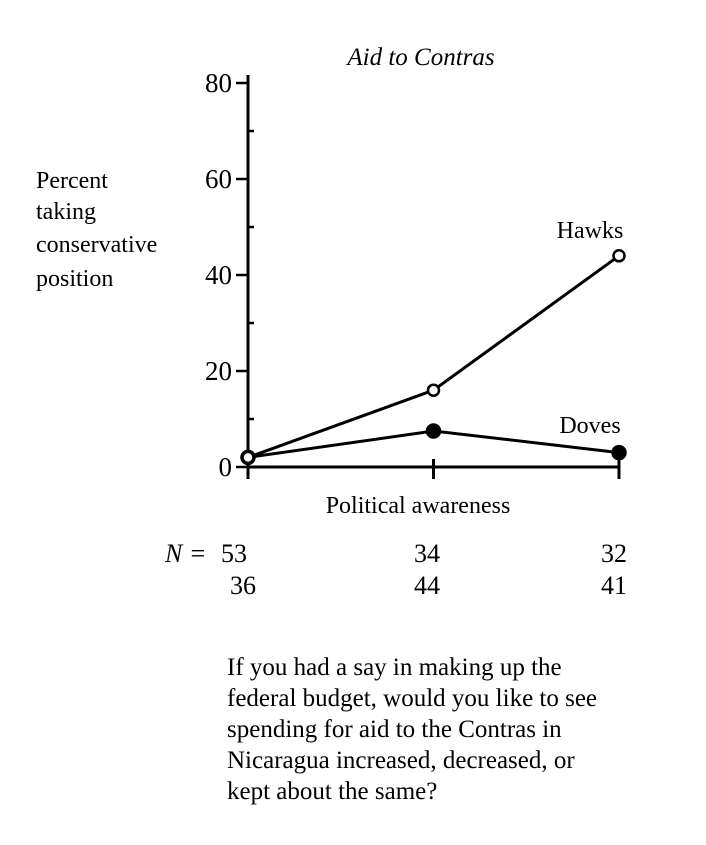 This screenshot has width=706, height=845. What do you see at coordinates (353, 555) in the screenshot?
I see `n-row-hawks: N = 53 34 32` at bounding box center [353, 555].